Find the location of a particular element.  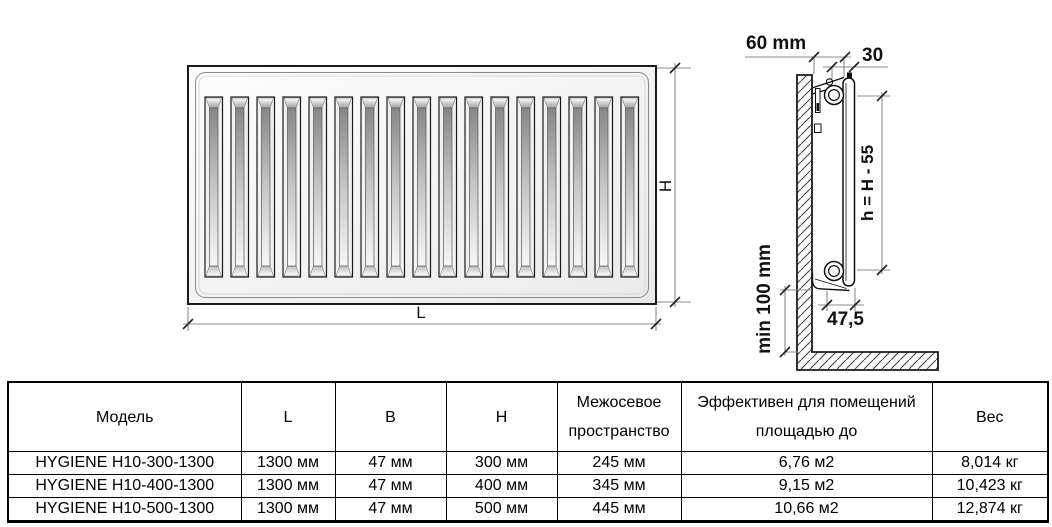

dimension-h-axle: h = H - 55 is located at coordinates (873, 183).